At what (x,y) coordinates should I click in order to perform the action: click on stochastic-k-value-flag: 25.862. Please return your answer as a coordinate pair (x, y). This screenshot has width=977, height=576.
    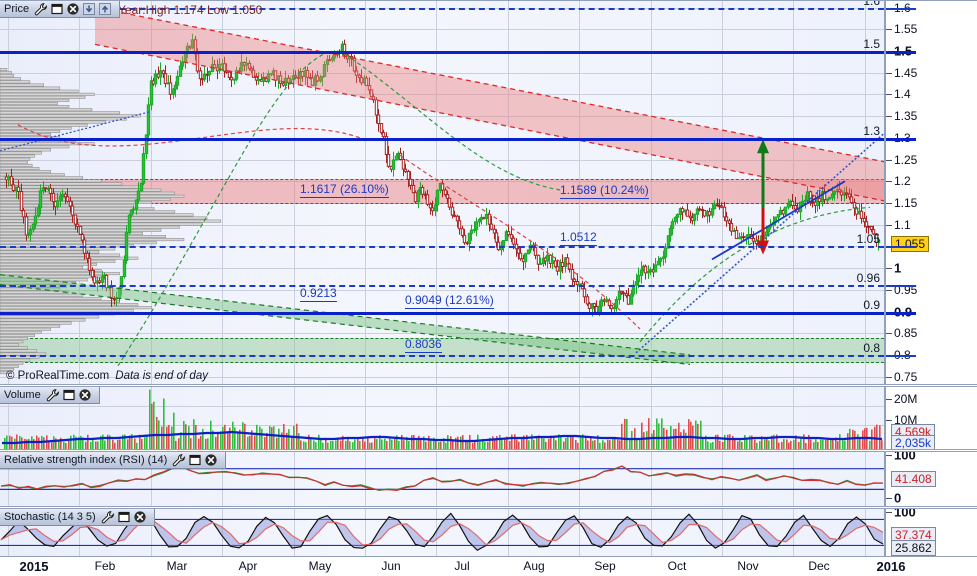
    Looking at the image, I should click on (913, 548).